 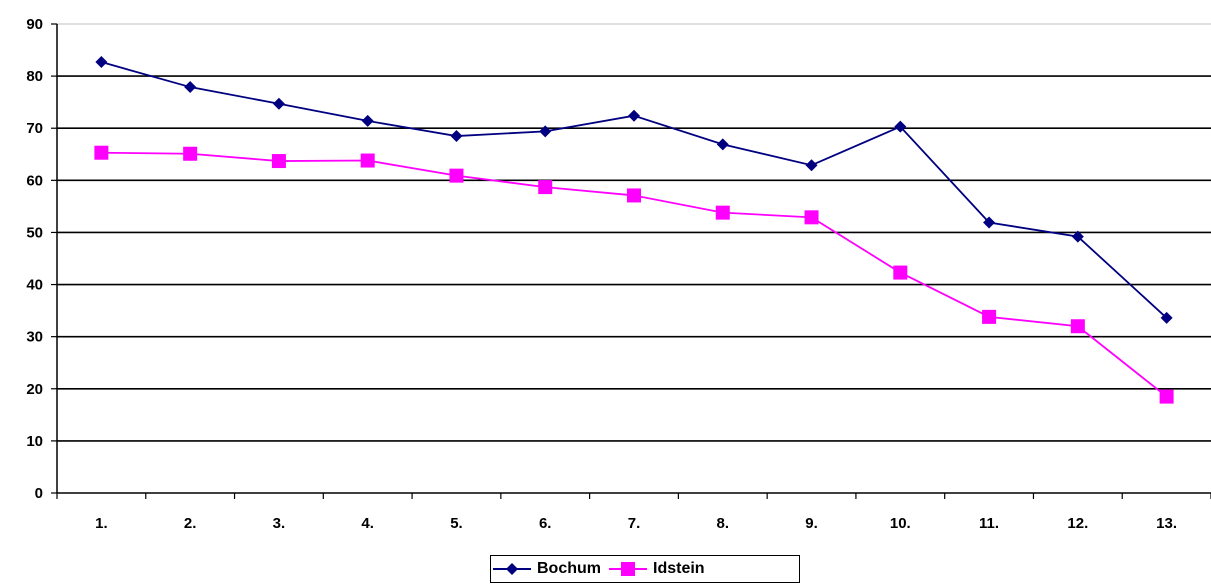 What do you see at coordinates (1077, 523) in the screenshot?
I see `x-tick-label: 12.` at bounding box center [1077, 523].